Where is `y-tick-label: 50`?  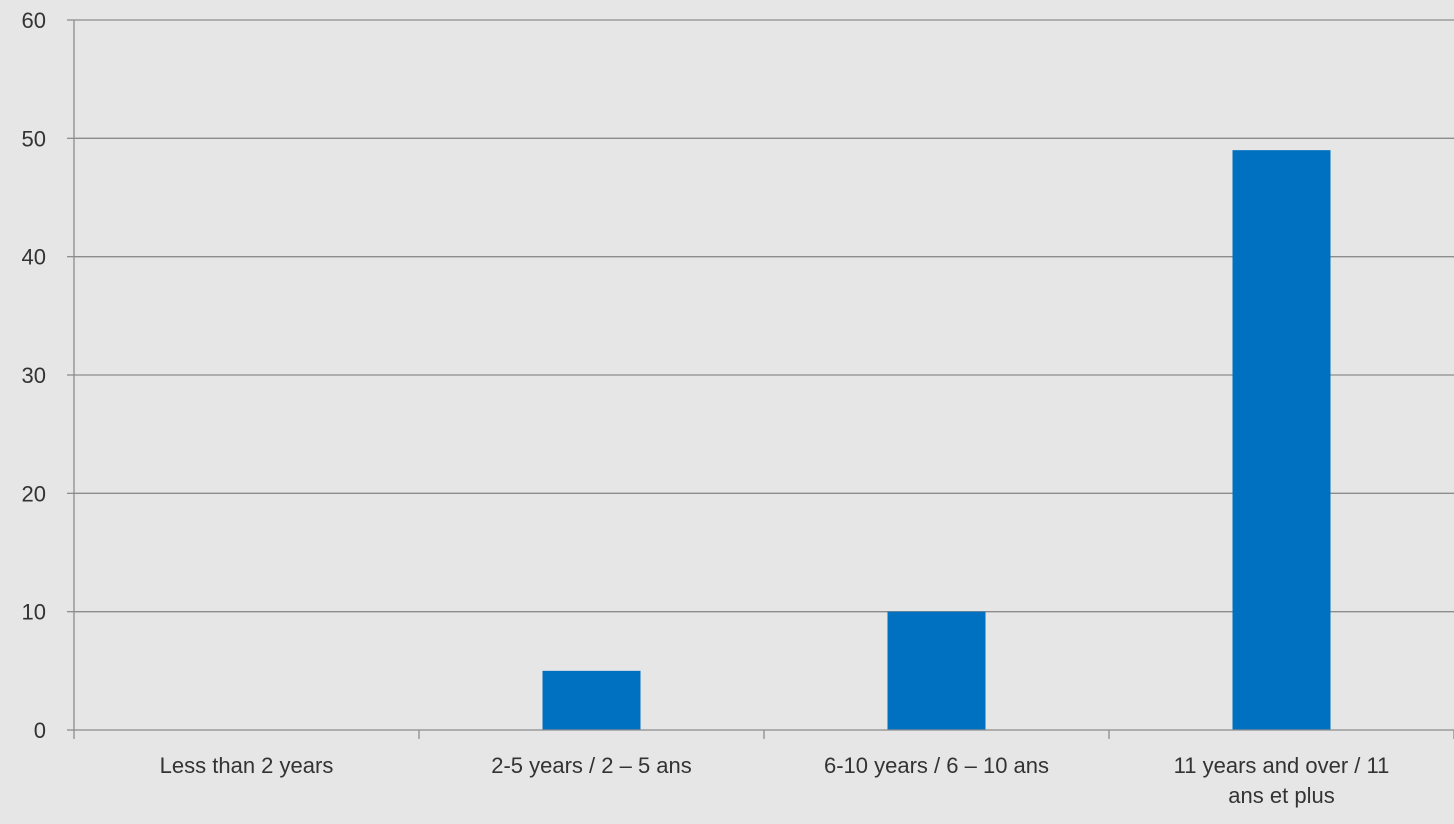 y-tick-label: 50 is located at coordinates (34, 138).